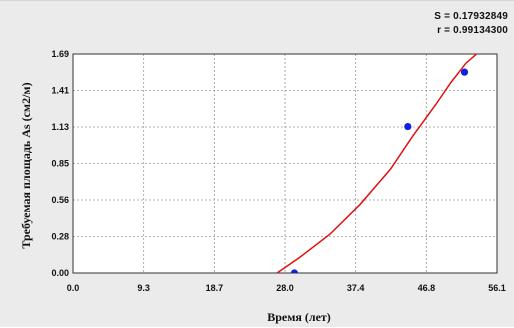 The image size is (514, 328). I want to click on x-tick-label: 37.4, so click(356, 288).